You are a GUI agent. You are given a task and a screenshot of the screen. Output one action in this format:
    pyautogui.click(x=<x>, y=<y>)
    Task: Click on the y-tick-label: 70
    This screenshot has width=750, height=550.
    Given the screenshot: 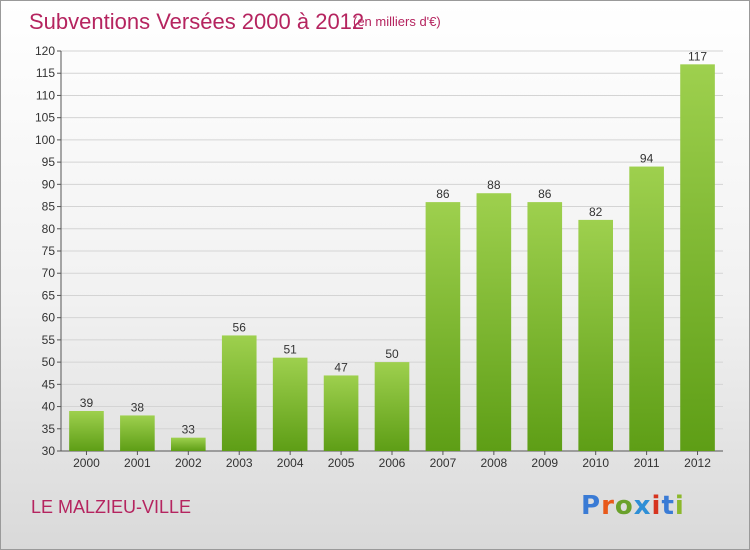 What is the action you would take?
    pyautogui.click(x=49, y=273)
    